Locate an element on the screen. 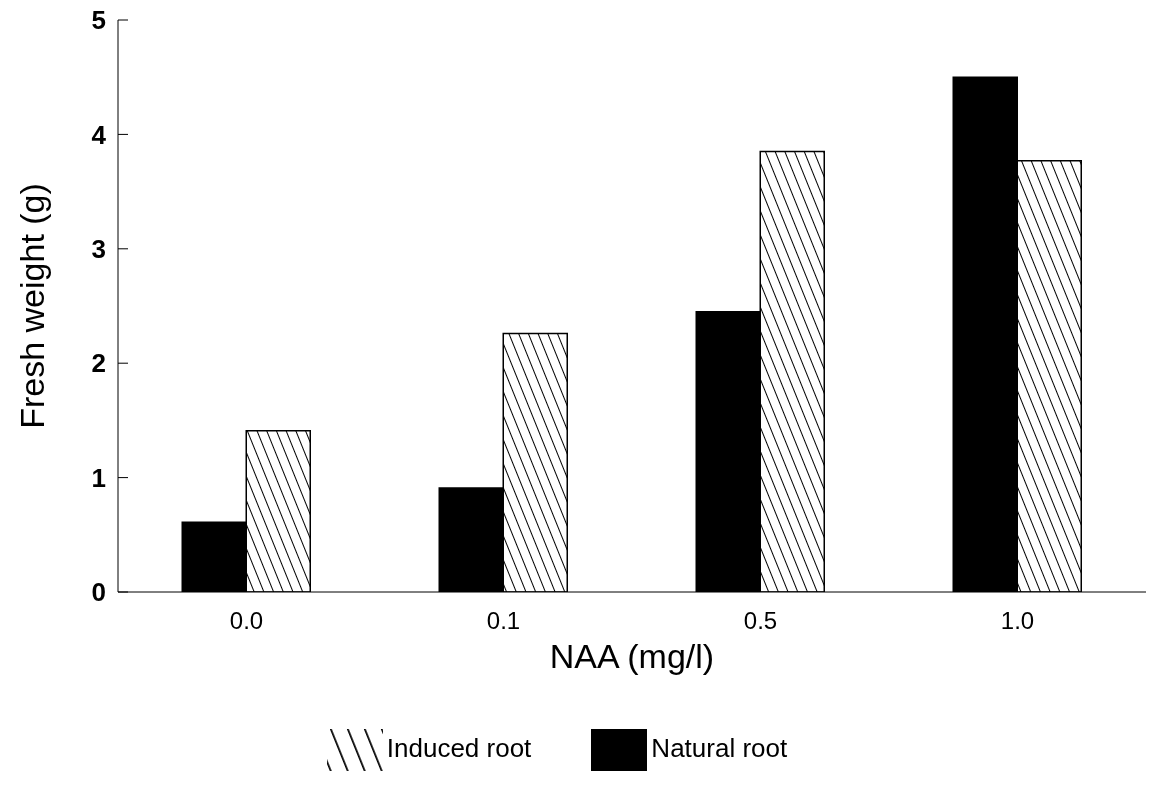  y-tick-label: 3 is located at coordinates (98, 249).